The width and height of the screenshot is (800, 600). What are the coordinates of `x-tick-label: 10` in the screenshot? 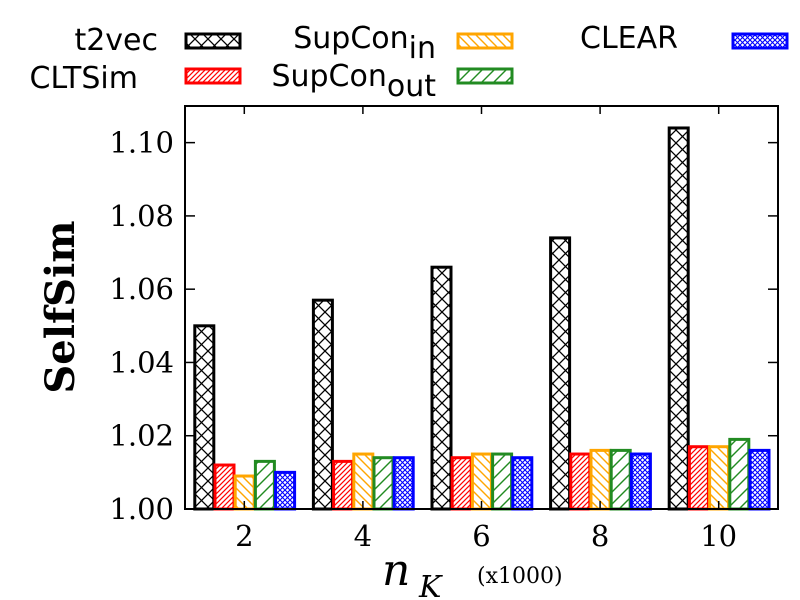 It's located at (718, 536).